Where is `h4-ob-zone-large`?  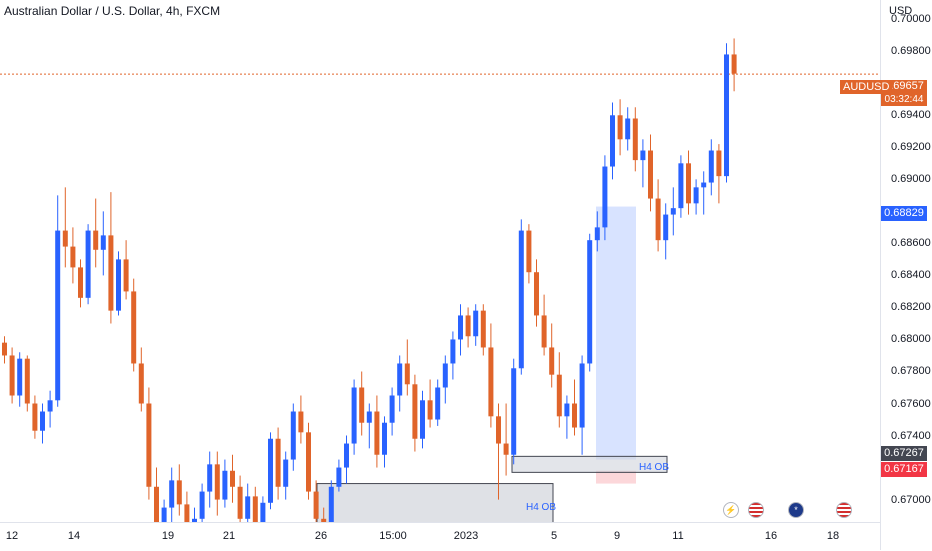
h4-ob-zone-large is located at coordinates (435, 502).